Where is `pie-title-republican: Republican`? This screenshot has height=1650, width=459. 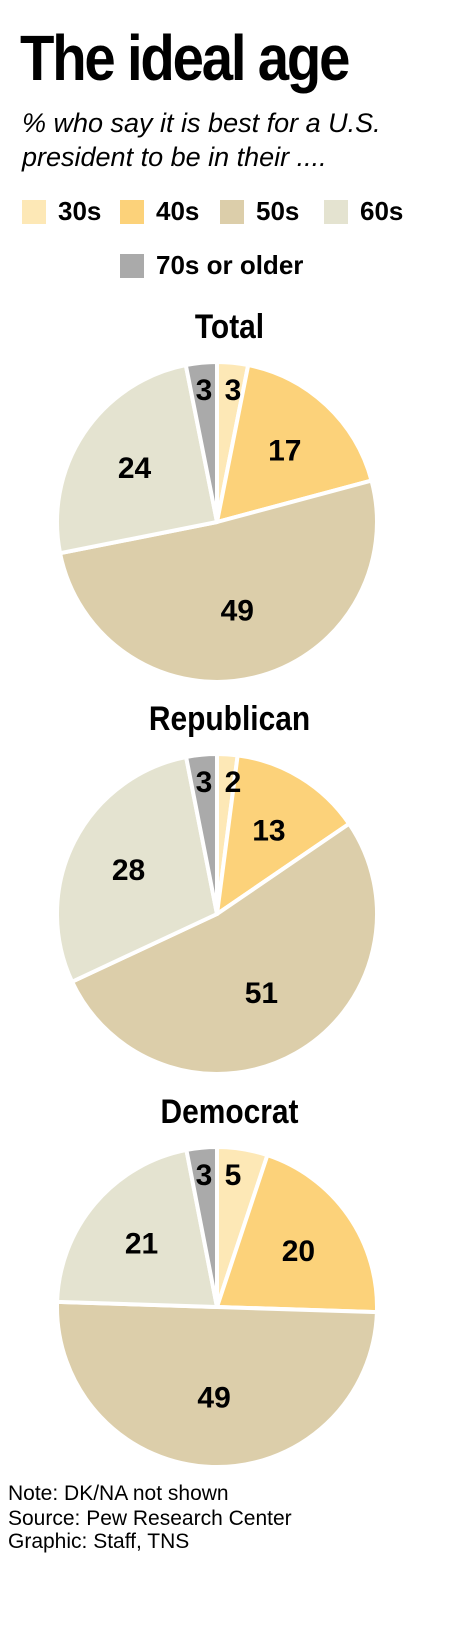 pie-title-republican: Republican is located at coordinates (229, 719).